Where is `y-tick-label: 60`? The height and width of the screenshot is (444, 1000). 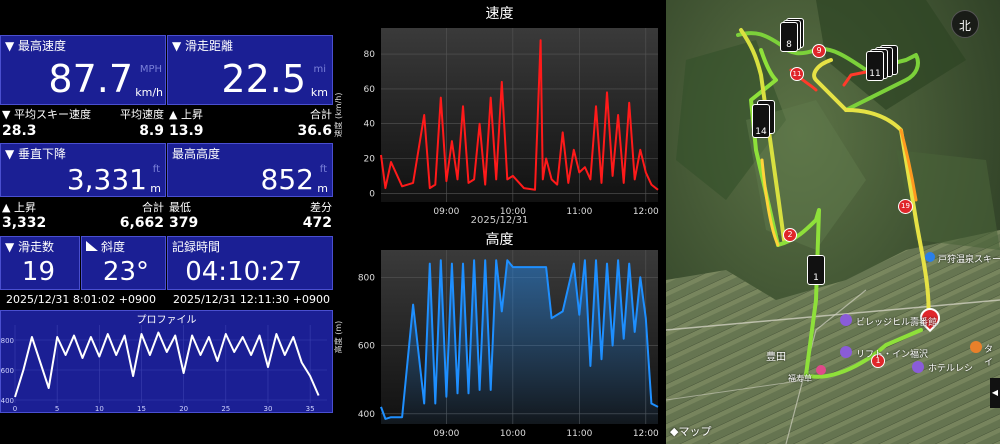
y-tick-label: 60 is located at coordinates (370, 90).